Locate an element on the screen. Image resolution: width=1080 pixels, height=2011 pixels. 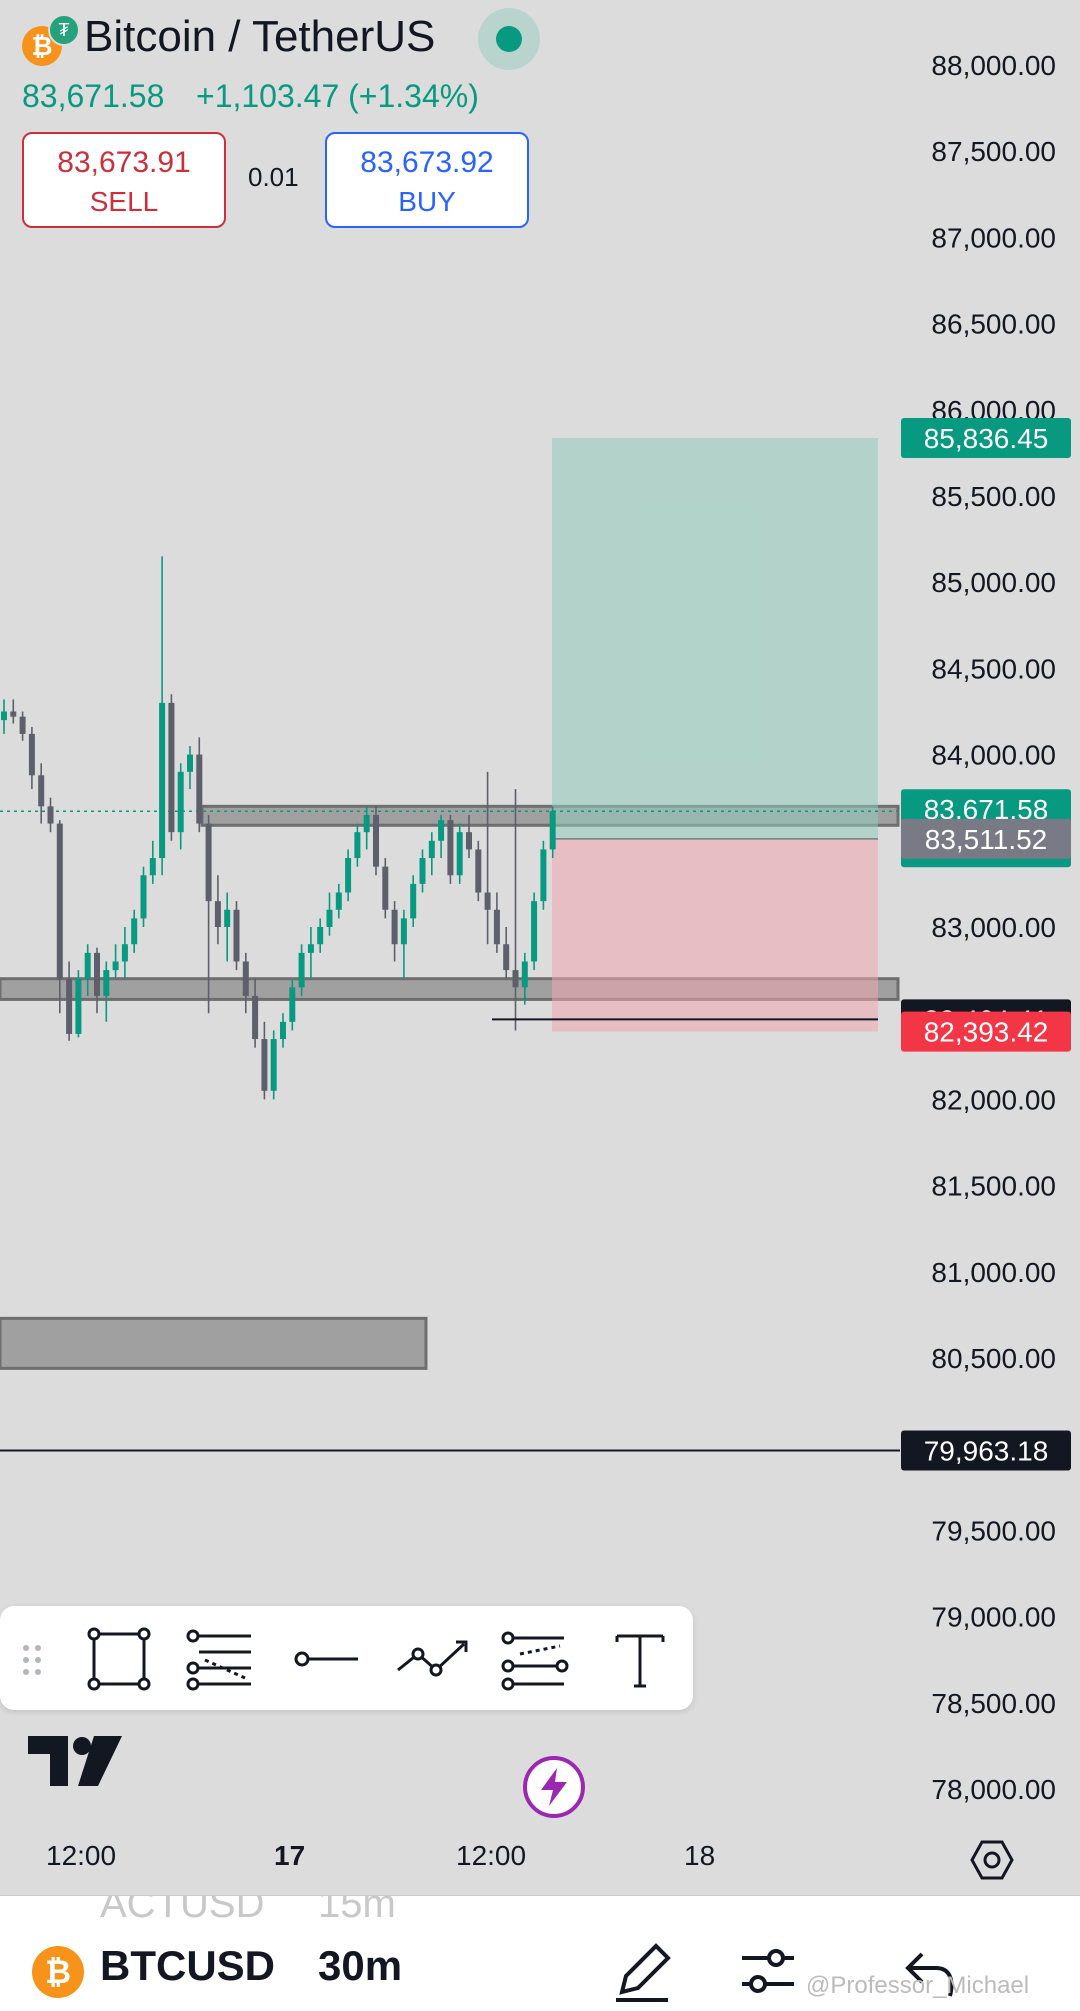
price-label: 79,963.18 is located at coordinates (986, 1451).